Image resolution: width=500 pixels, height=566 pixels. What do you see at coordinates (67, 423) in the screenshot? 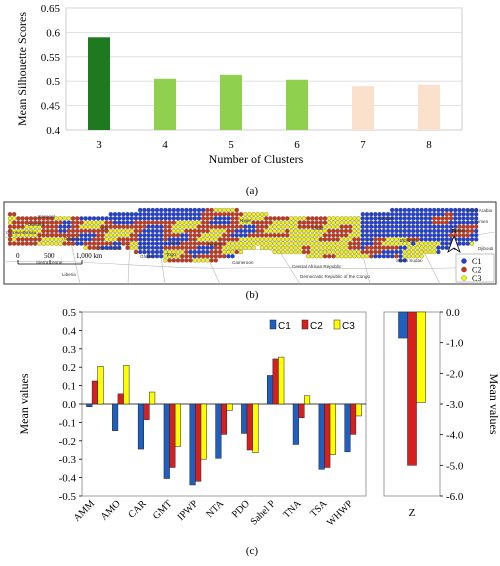
I see `indices-y-tick-label: -0.1` at bounding box center [67, 423].